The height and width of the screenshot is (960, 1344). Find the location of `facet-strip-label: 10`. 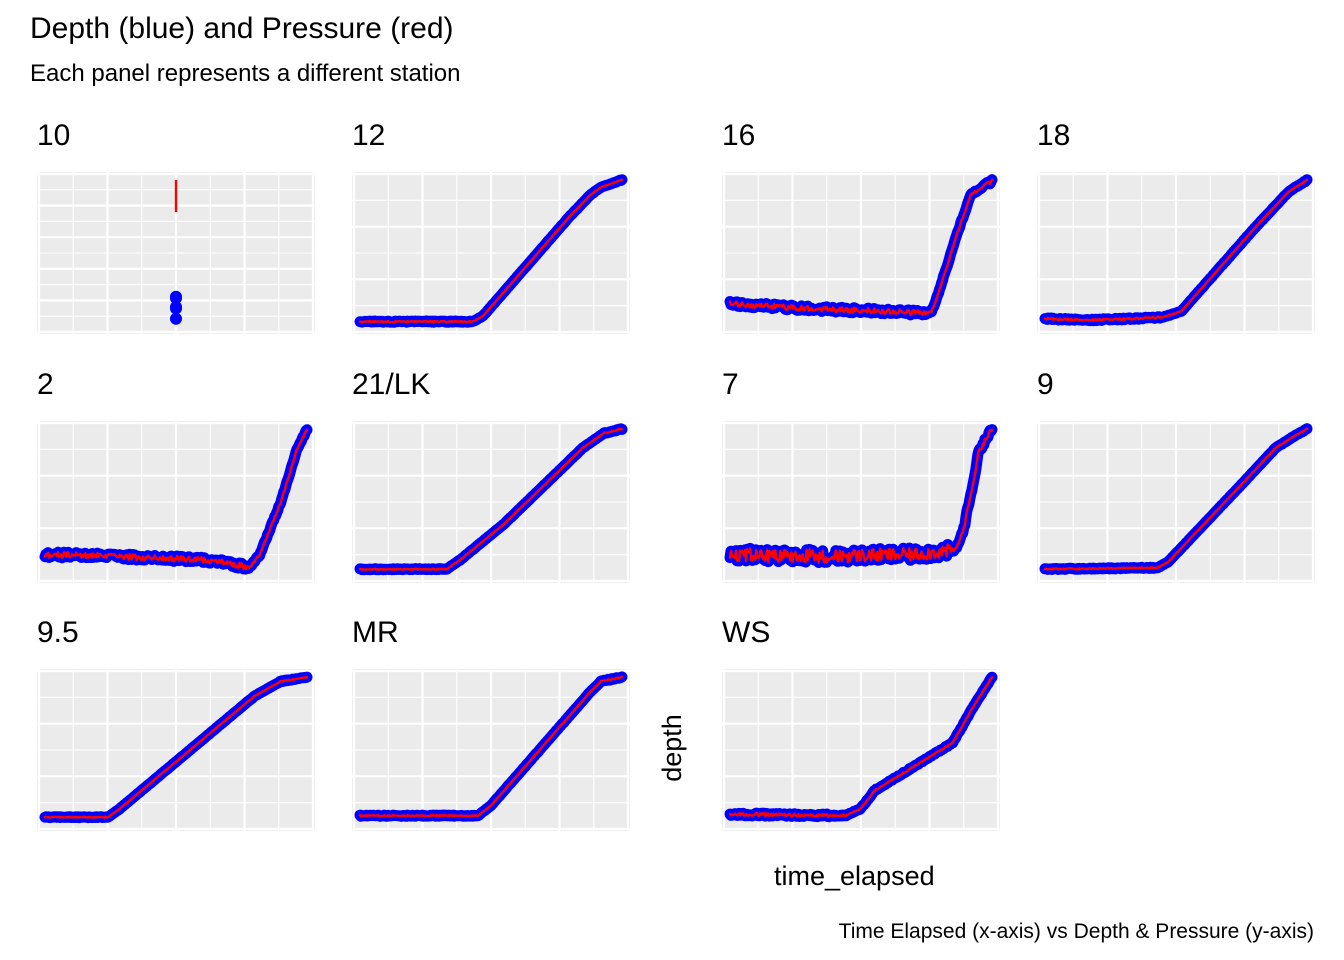

facet-strip-label: 10 is located at coordinates (53, 135).